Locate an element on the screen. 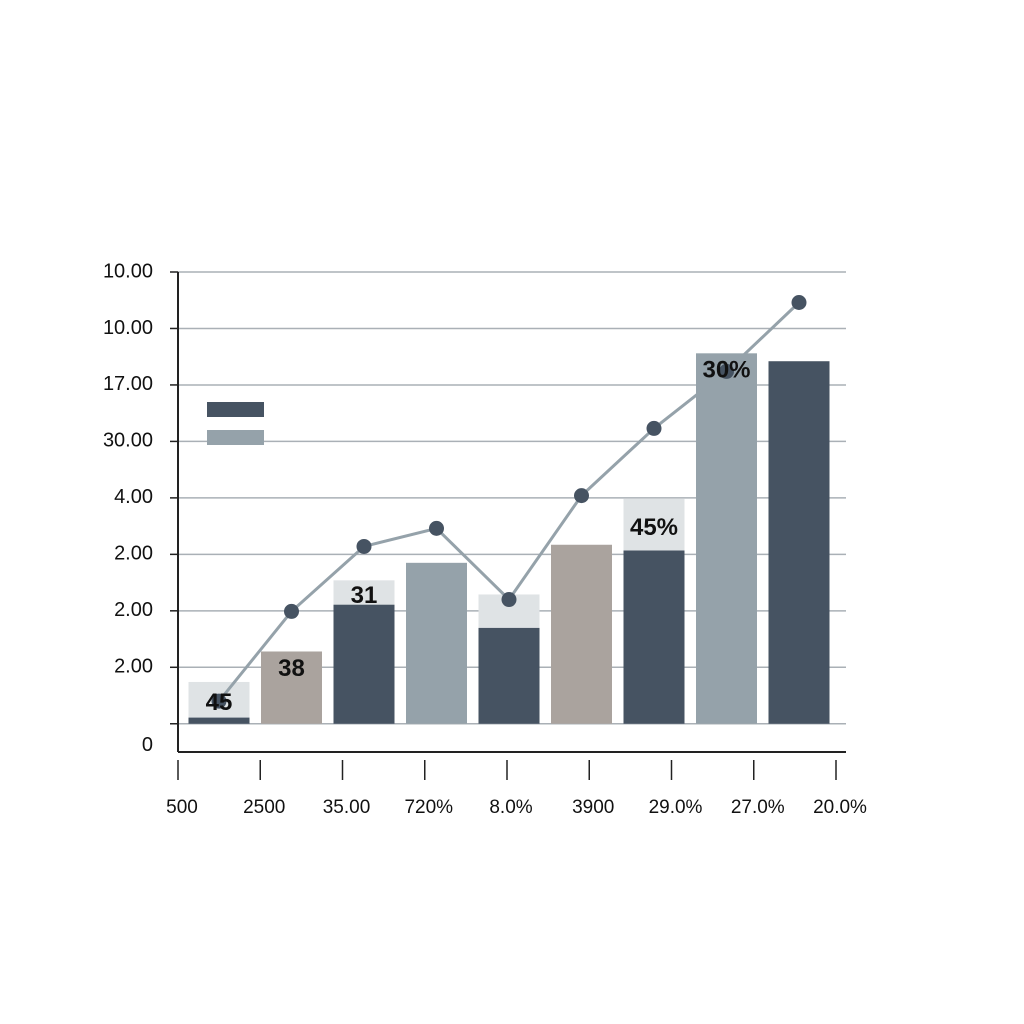  x-tick-label: 8.0% is located at coordinates (510, 807).